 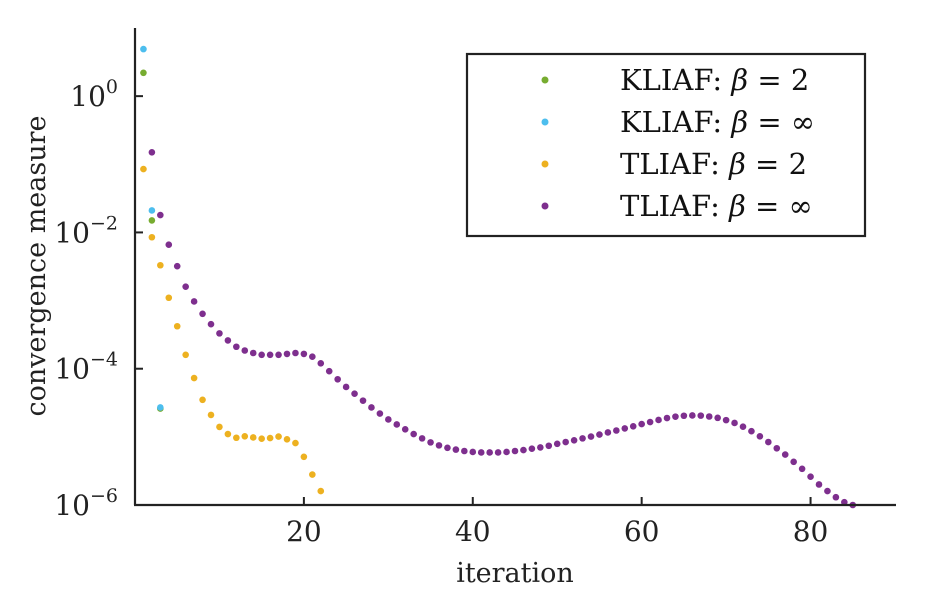 What do you see at coordinates (713, 164) in the screenshot?
I see `legend-label: TLIAF: β = 2` at bounding box center [713, 164].